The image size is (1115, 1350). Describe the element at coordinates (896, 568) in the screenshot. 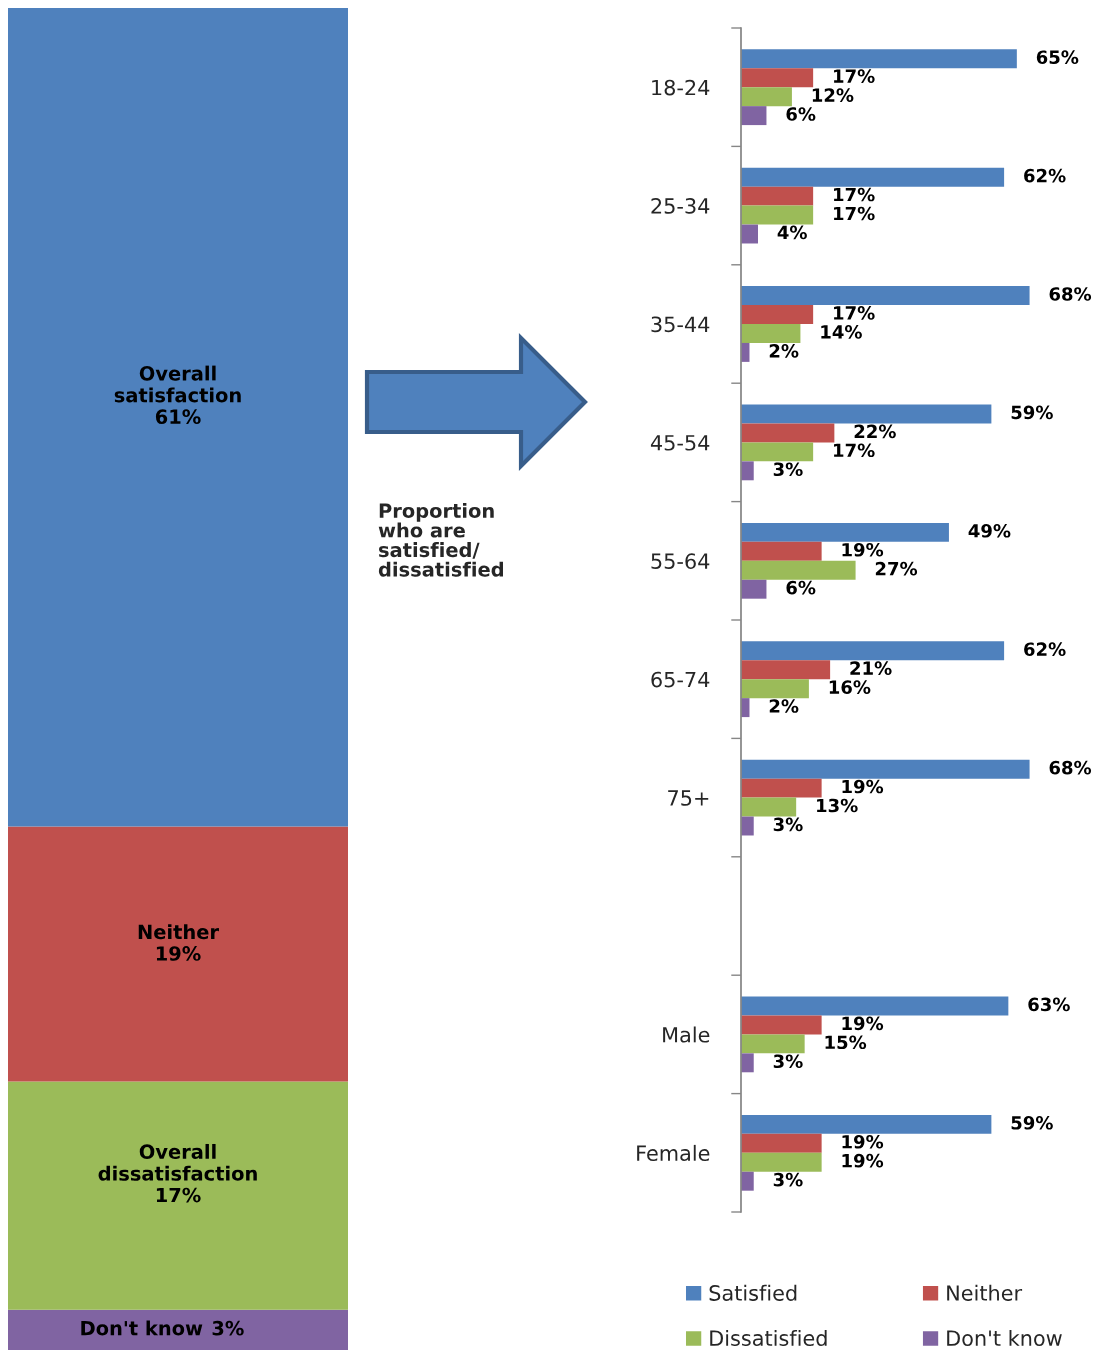

I see `data-label: 27%` at that location.